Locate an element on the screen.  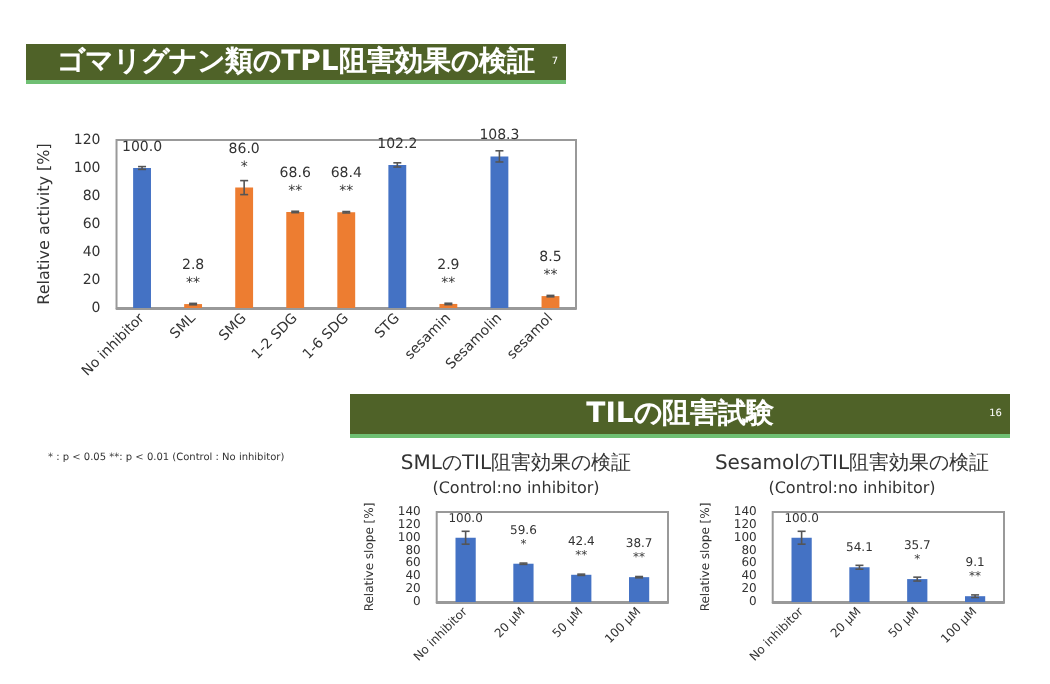
chart-title: SMLのTIL阻害効果の検証 is located at coordinates (516, 463).